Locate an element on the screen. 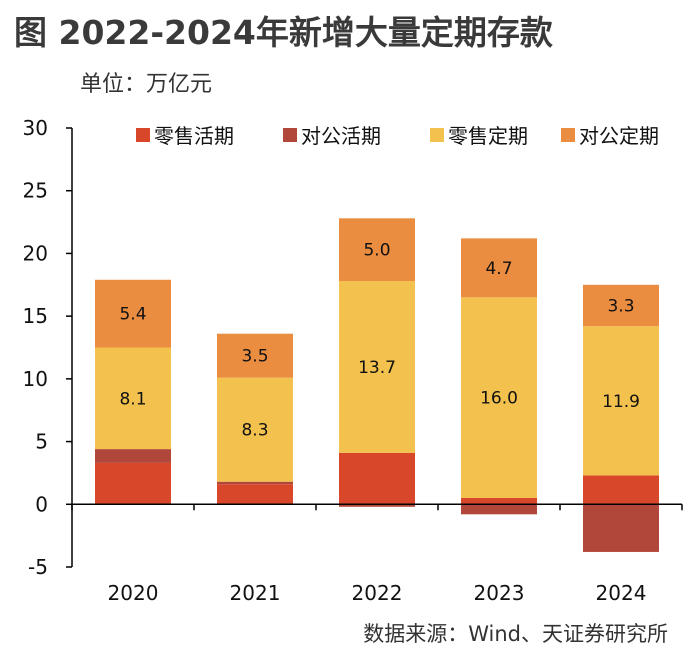  data-label: 8.1 is located at coordinates (132, 399).